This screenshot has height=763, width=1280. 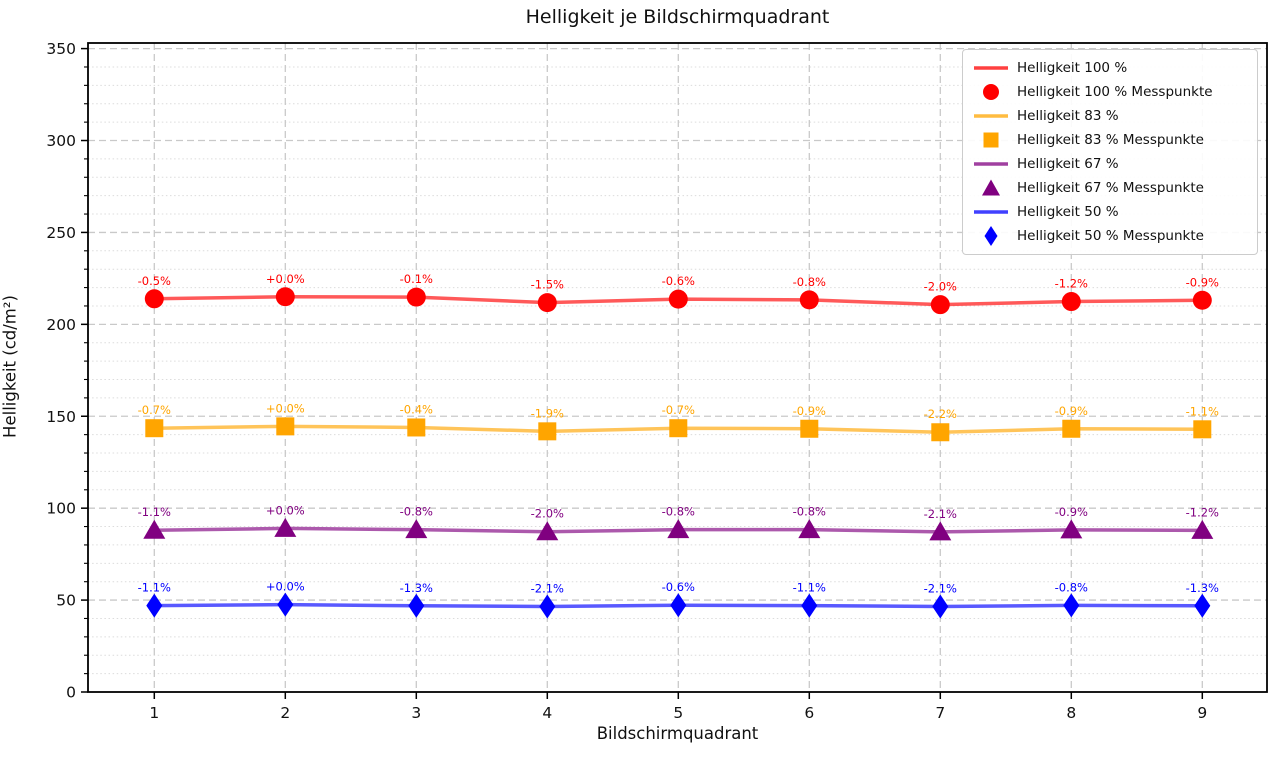 What do you see at coordinates (1068, 164) in the screenshot?
I see `legend-label: Helligkeit 67 %` at bounding box center [1068, 164].